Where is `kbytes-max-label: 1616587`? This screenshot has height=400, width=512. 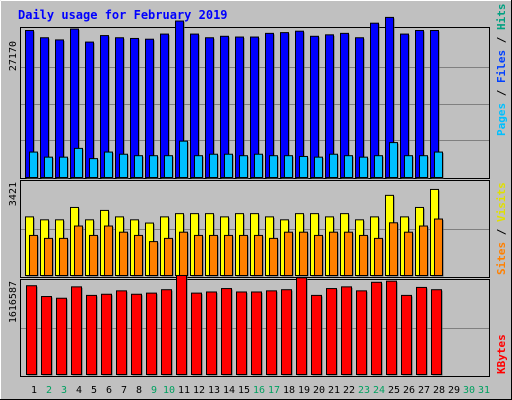 kbytes-max-label: 1616587 is located at coordinates (13, 302).